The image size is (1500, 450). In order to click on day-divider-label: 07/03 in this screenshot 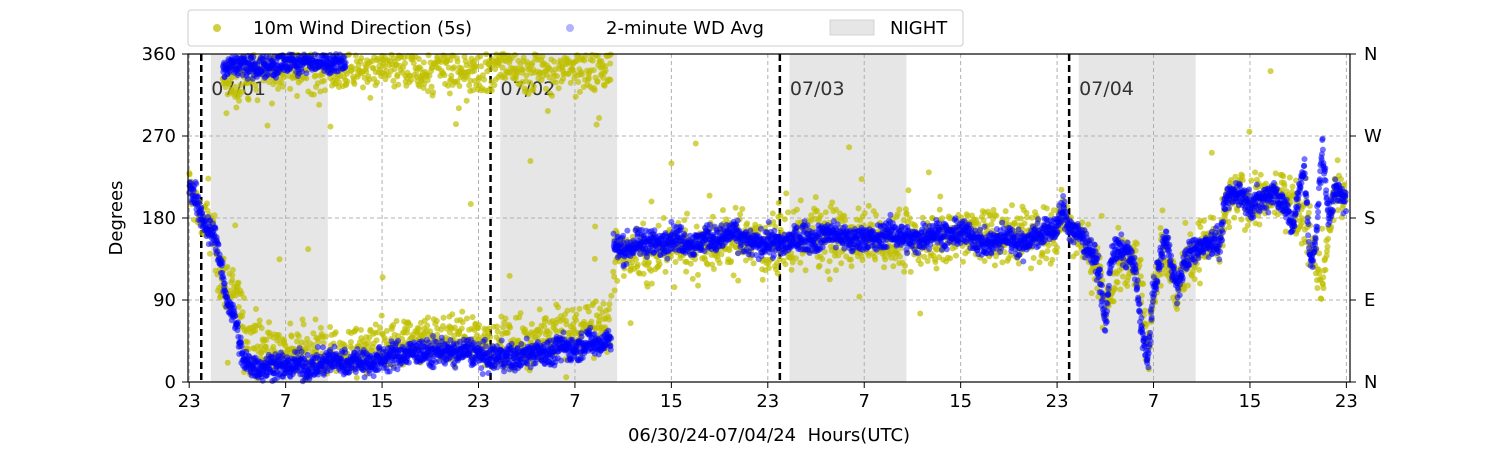, I will do `click(817, 89)`.